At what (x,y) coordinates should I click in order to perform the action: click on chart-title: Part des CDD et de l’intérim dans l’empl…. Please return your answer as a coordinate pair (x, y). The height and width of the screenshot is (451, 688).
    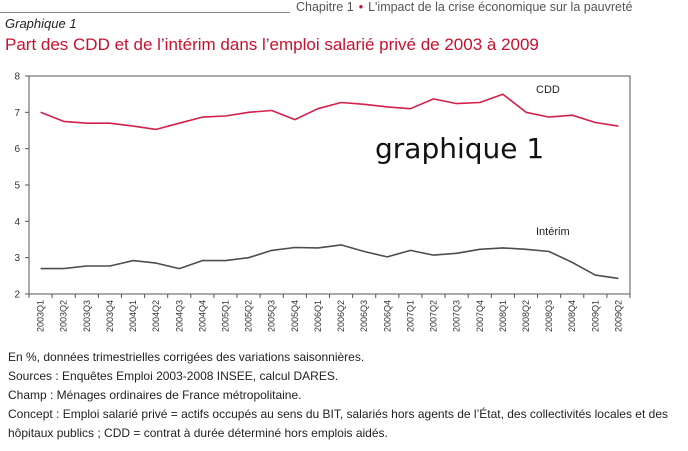
    Looking at the image, I should click on (272, 44).